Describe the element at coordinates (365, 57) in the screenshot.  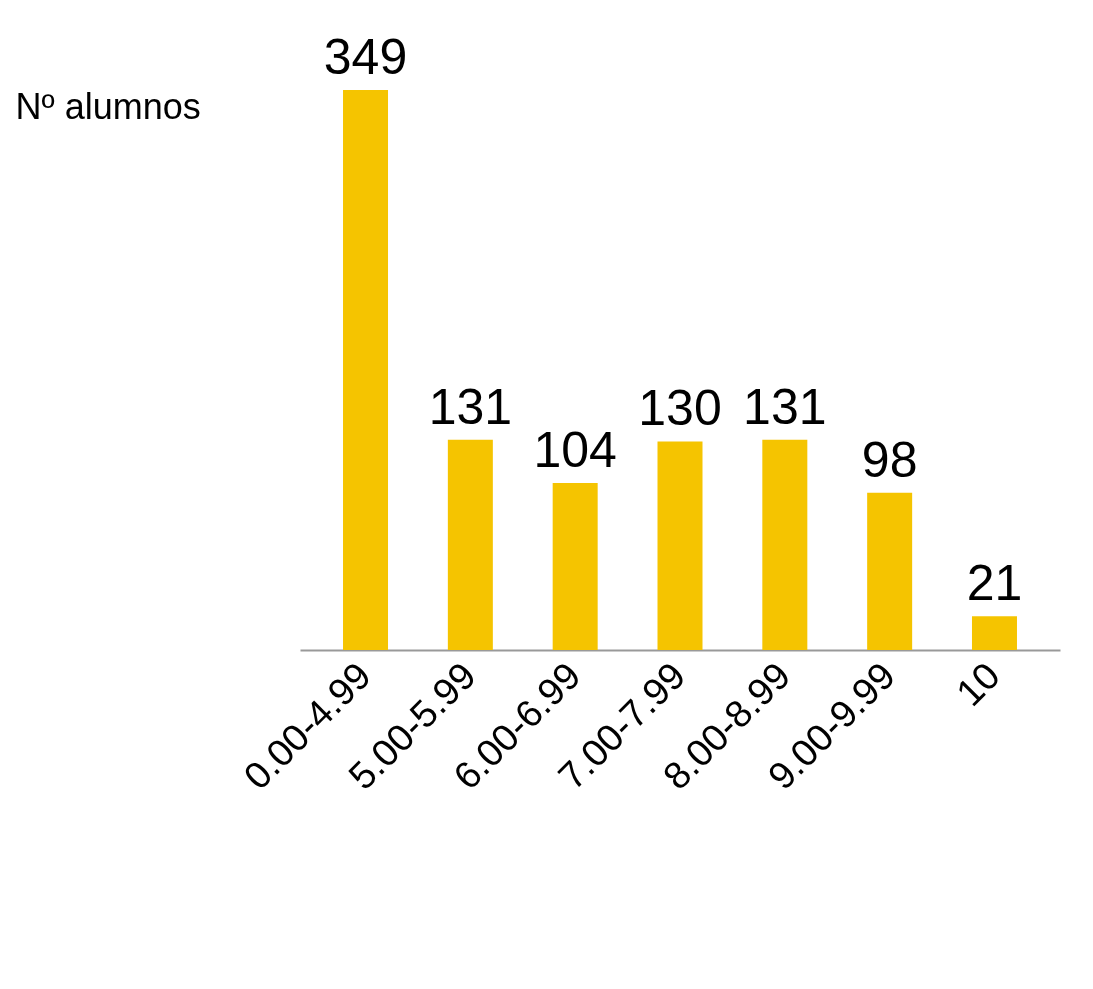
I see `data-label: 349` at that location.